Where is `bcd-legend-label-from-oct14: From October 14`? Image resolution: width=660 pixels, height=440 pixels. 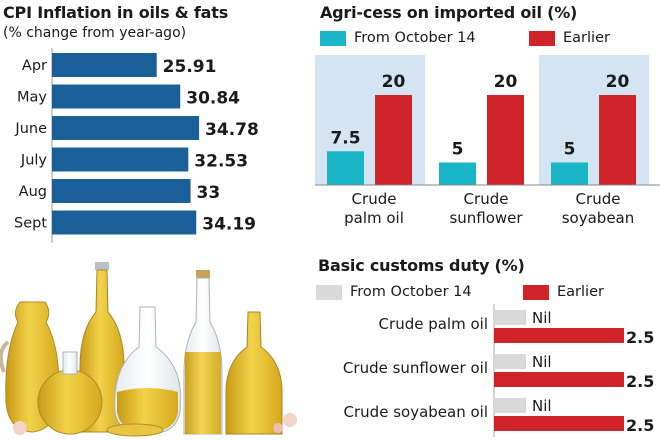 bcd-legend-label-from-oct14: From October 14 is located at coordinates (411, 292).